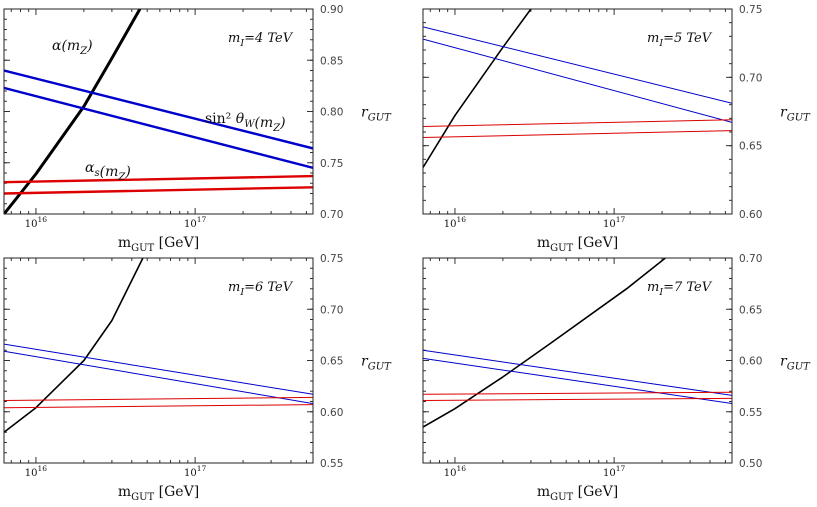 This screenshot has height=507, width=817. Describe the element at coordinates (261, 40) in the screenshot. I see `panel-title: mI=4 TeV` at that location.